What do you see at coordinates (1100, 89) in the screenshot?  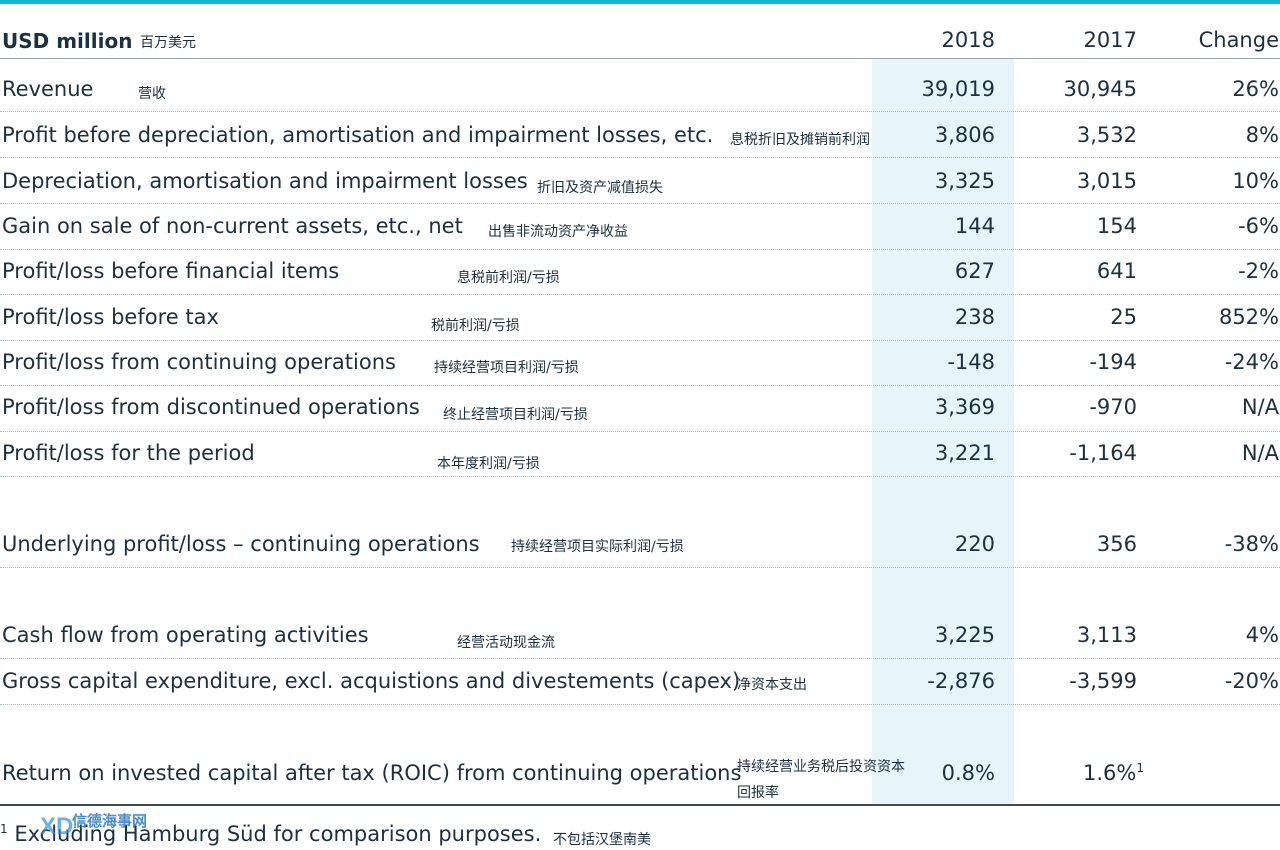 I see `value-2017: 30,945` at bounding box center [1100, 89].